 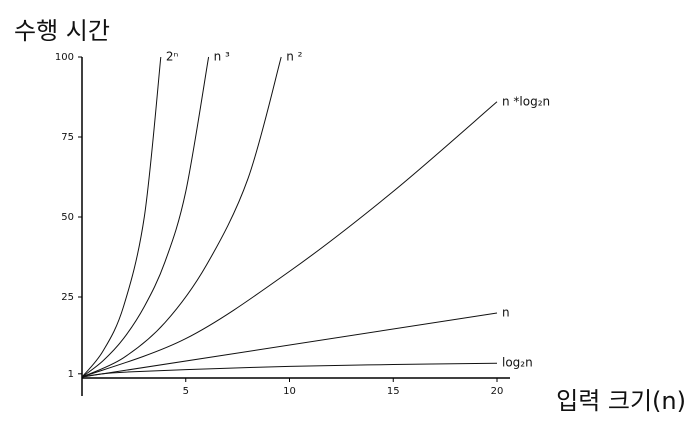 What do you see at coordinates (64, 57) in the screenshot?
I see `y-tick-label: 100` at bounding box center [64, 57].